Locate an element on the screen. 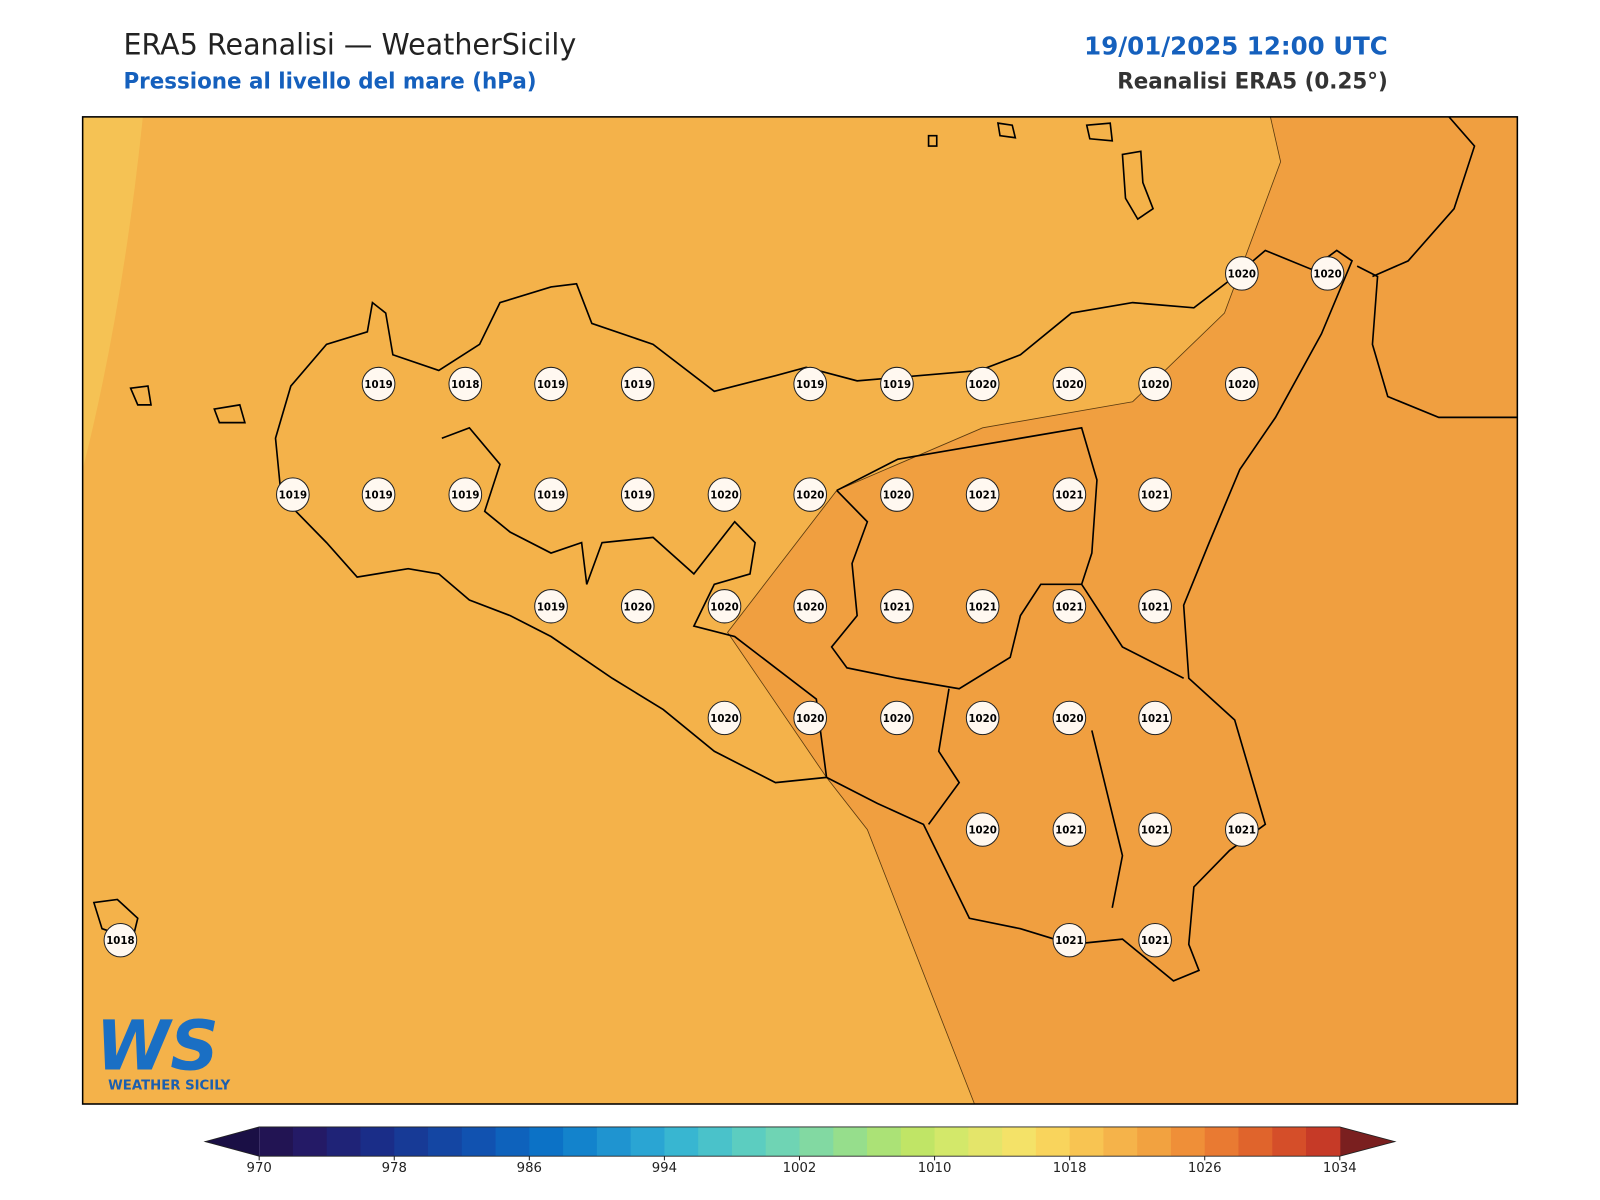 This screenshot has height=1200, width=1600. logo-name: WEATHER SICILY is located at coordinates (169, 1085).